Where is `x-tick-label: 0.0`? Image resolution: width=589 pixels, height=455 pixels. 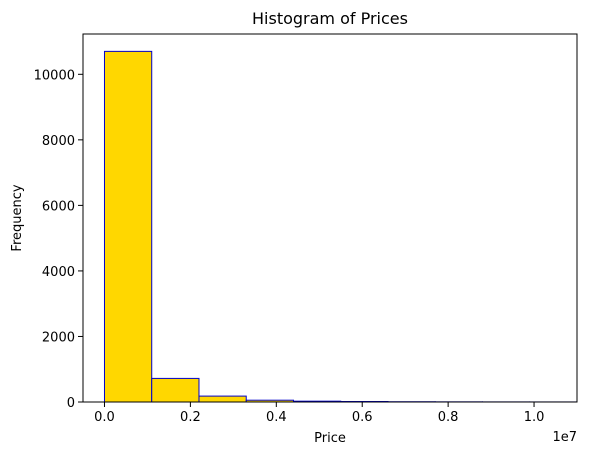 x-tick-label: 0.0 is located at coordinates (104, 417).